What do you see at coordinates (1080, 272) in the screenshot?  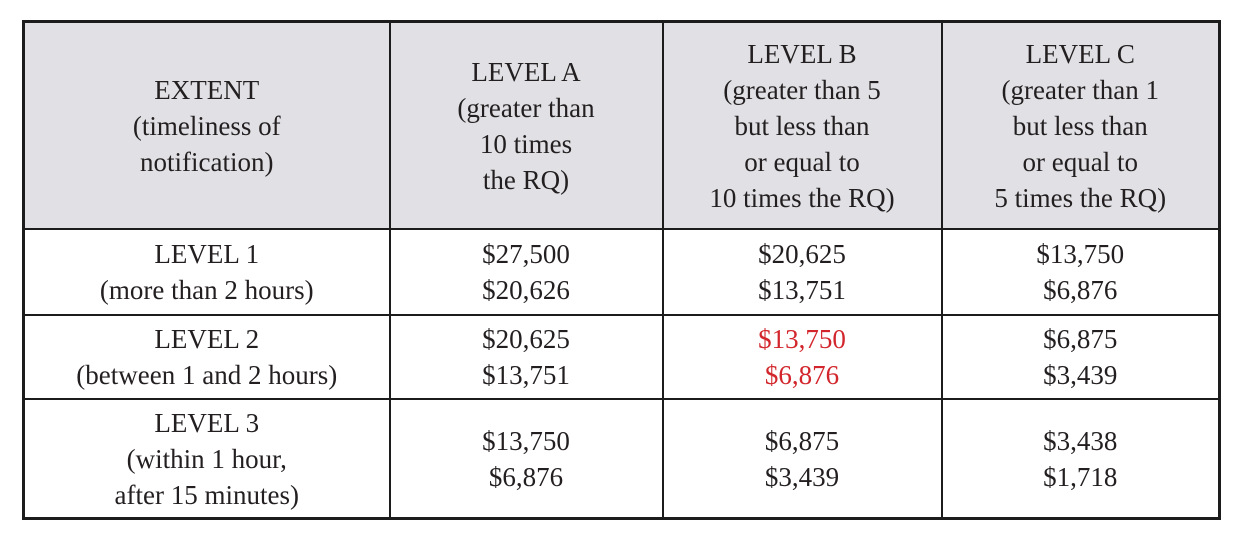 I see `cell-level1-level-c: $13,750 $6,876` at bounding box center [1080, 272].